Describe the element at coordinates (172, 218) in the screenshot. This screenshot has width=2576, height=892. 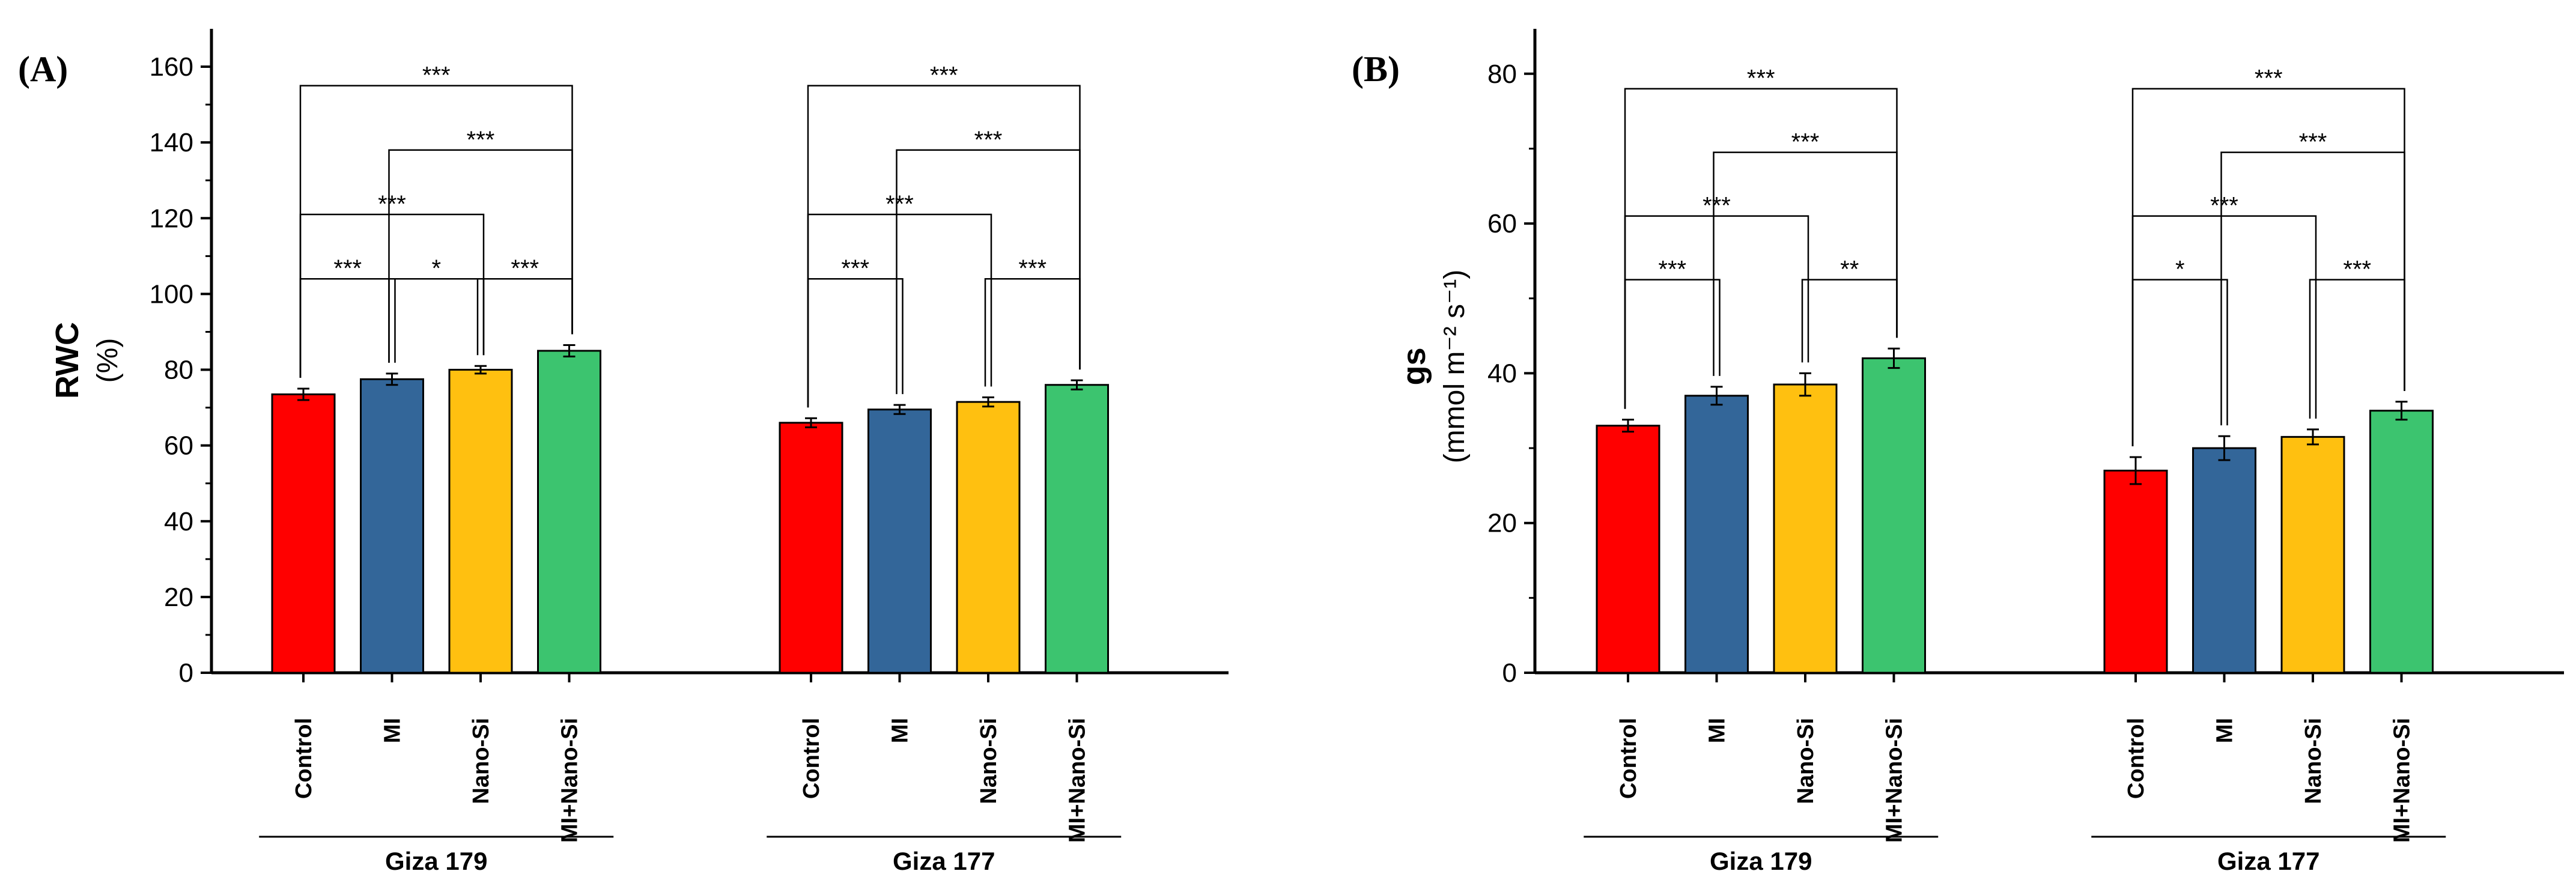
I see `y-tick-label: 120` at that location.